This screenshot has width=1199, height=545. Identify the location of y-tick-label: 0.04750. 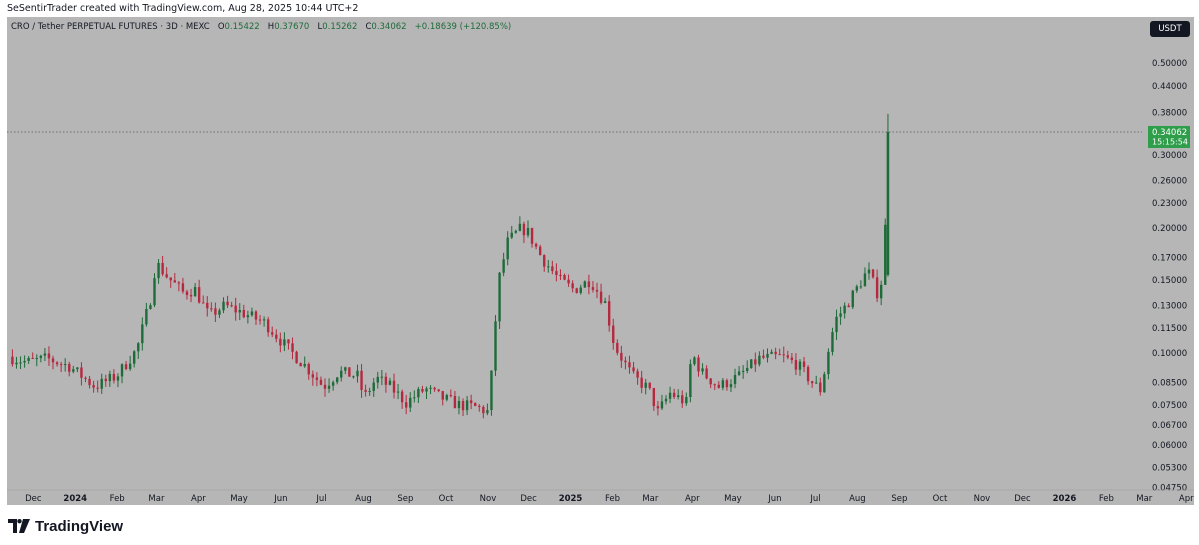
(1169, 488).